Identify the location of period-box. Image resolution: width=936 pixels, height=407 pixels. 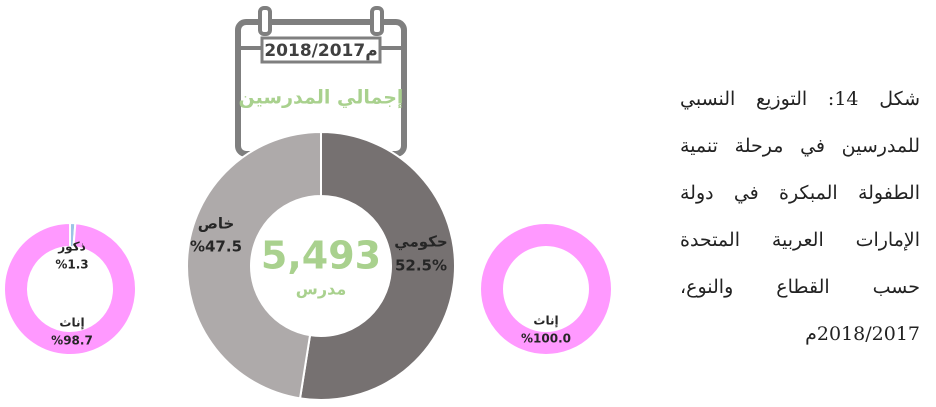
(321, 50).